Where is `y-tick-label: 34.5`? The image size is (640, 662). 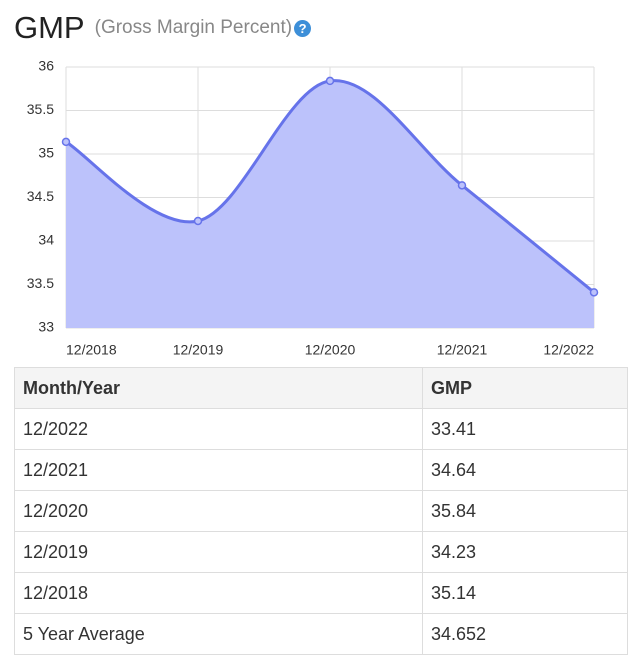
y-tick-label: 34.5 is located at coordinates (40, 196).